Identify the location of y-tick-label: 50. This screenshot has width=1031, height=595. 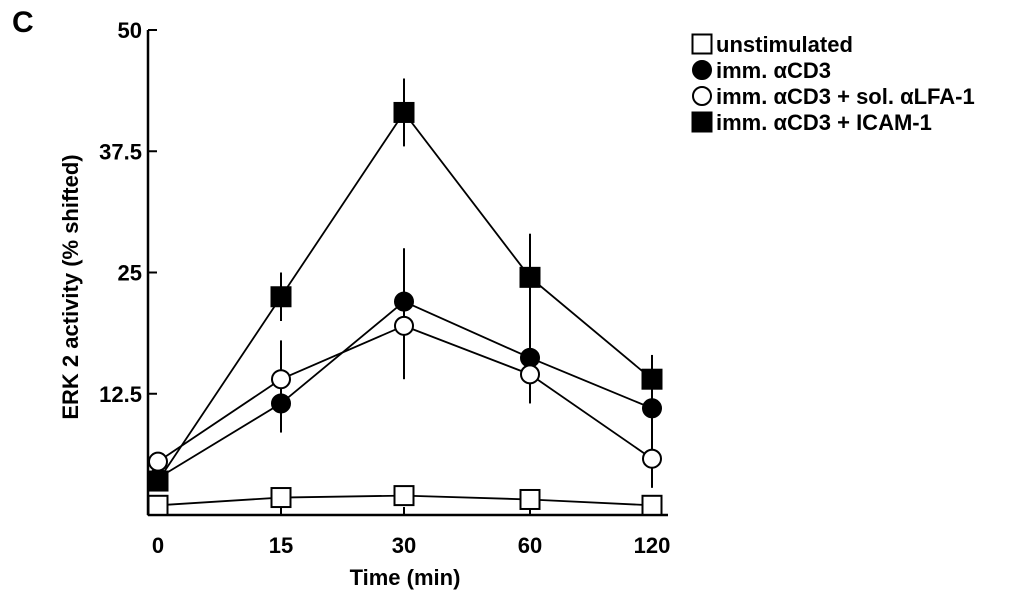
(130, 30).